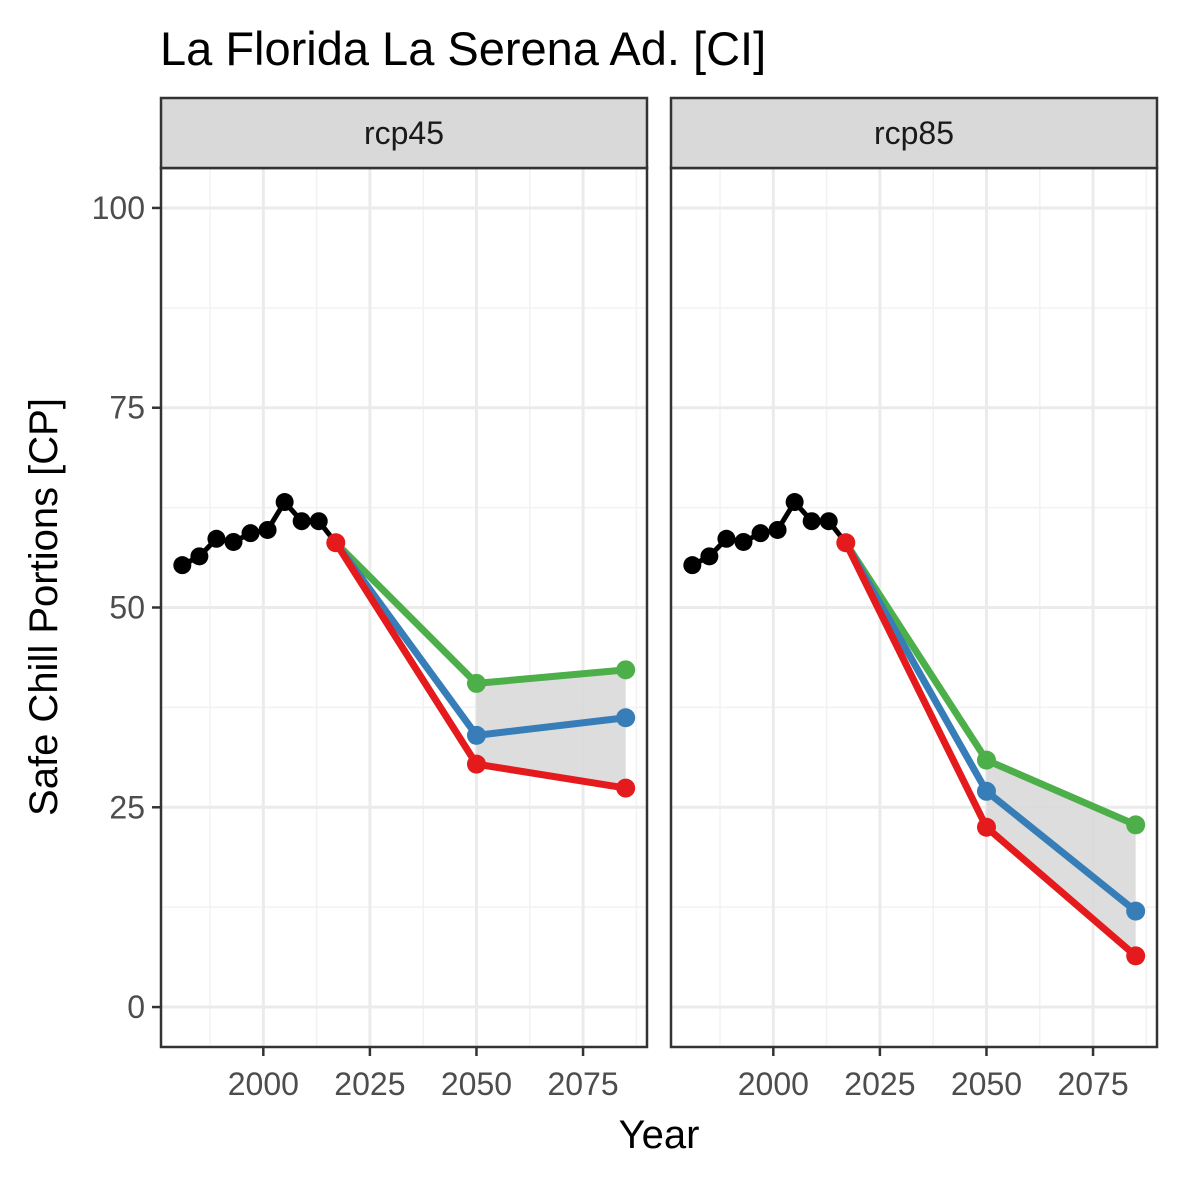 This screenshot has height=1186, width=1181. What do you see at coordinates (463, 48) in the screenshot?
I see `chart-title: La Florida La Serena Ad. [CI]` at bounding box center [463, 48].